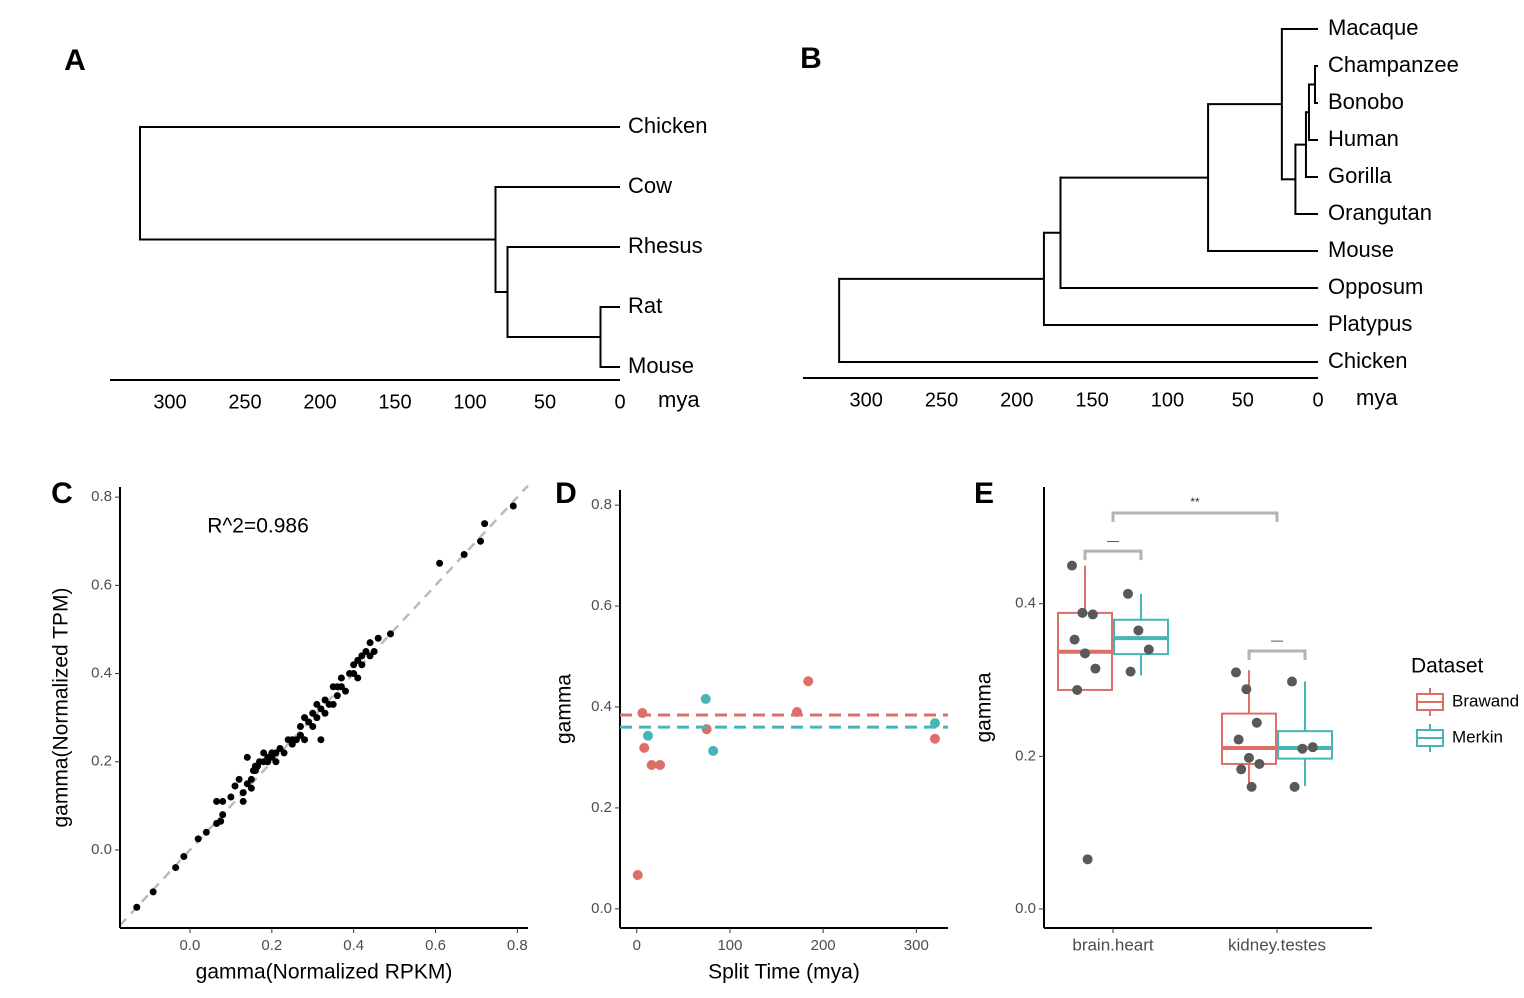 The width and height of the screenshot is (1524, 998). I want to click on significance-label: —, so click(1113, 540).